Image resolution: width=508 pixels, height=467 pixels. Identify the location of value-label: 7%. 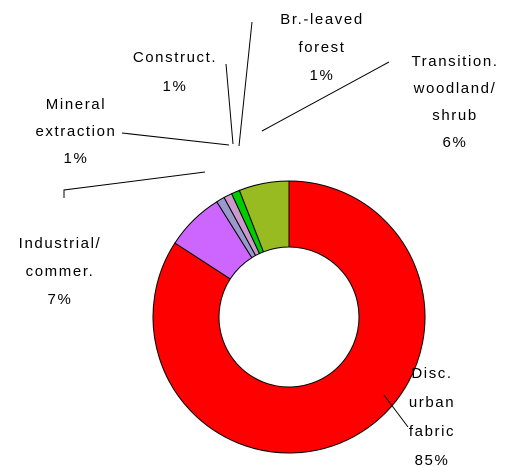
(60, 299).